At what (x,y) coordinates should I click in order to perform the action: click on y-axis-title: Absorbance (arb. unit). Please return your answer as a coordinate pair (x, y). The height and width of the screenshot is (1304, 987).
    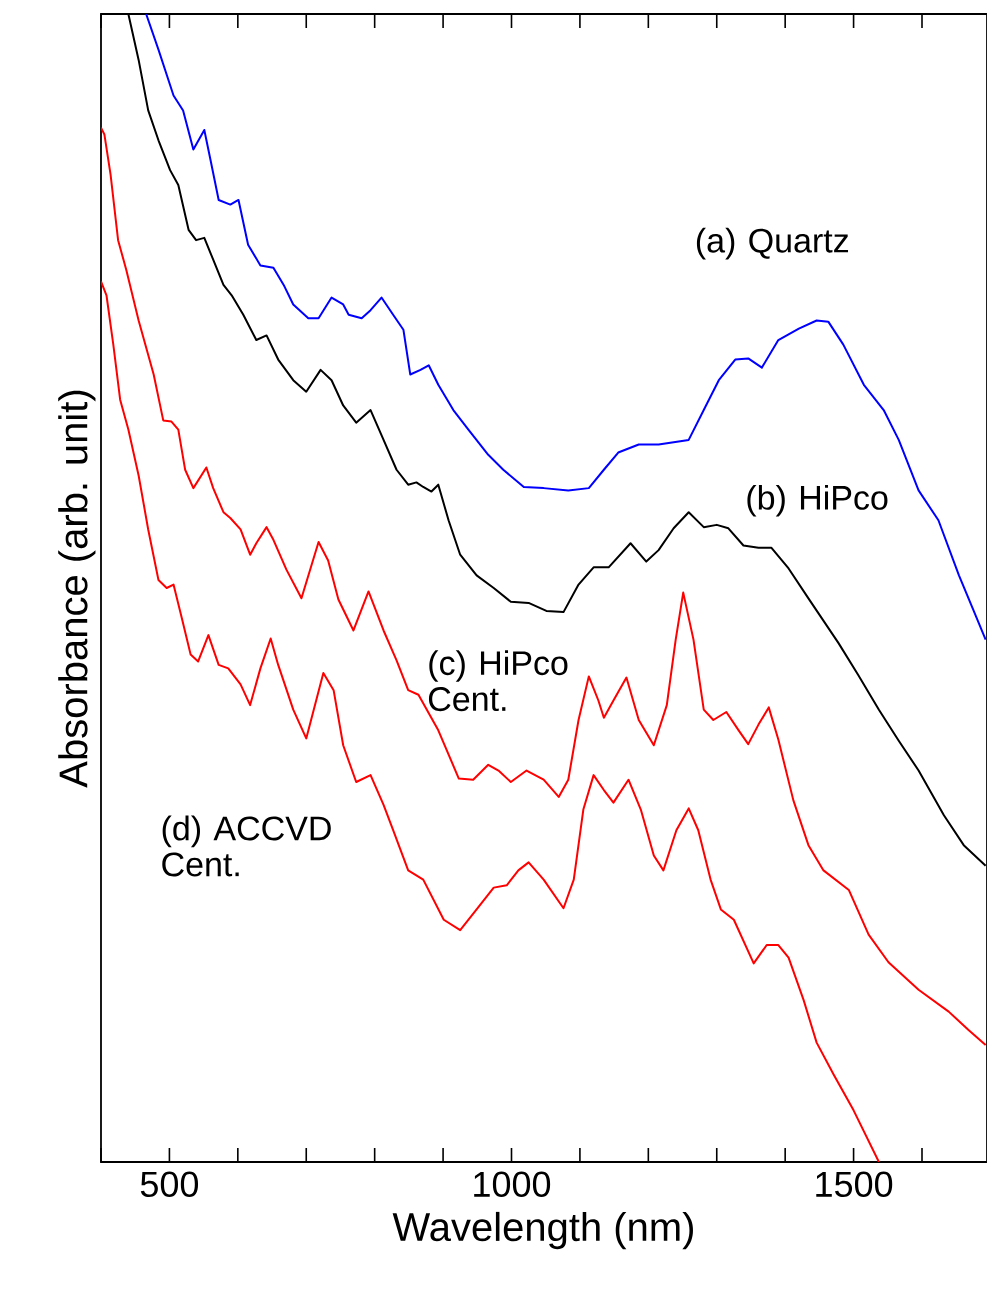
    Looking at the image, I should click on (77, 589).